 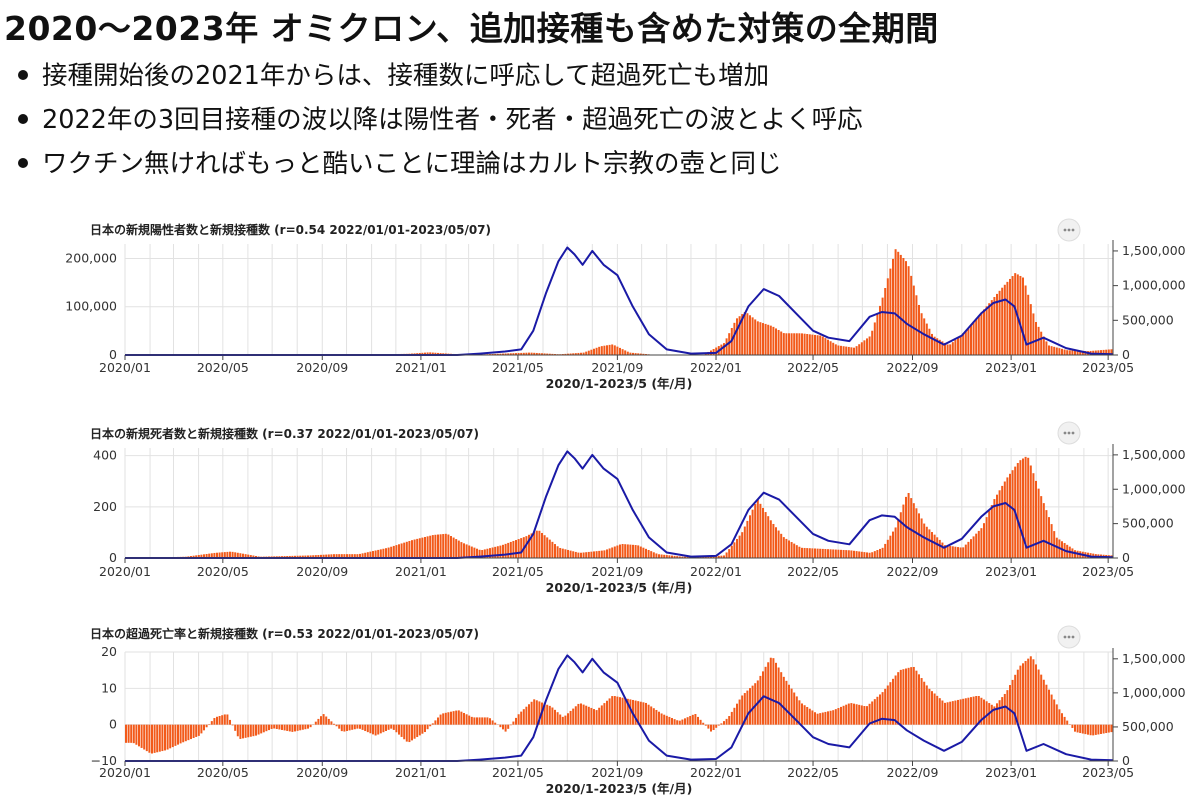 I want to click on bullet-text: ワクチン無ければもっと酷いことに理論はカルト宗教の壺と同じ, so click(x=412, y=164).